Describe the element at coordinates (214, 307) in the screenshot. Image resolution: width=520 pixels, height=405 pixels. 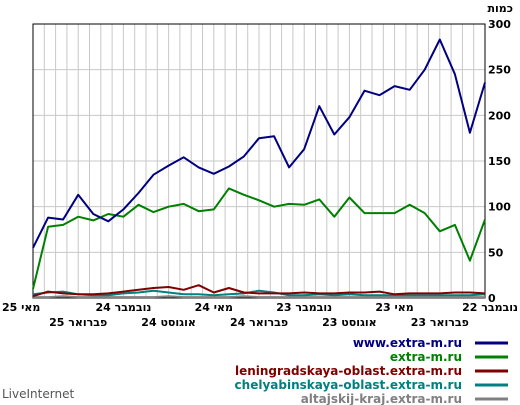
I see `x-tick-label: מאי 24` at that location.